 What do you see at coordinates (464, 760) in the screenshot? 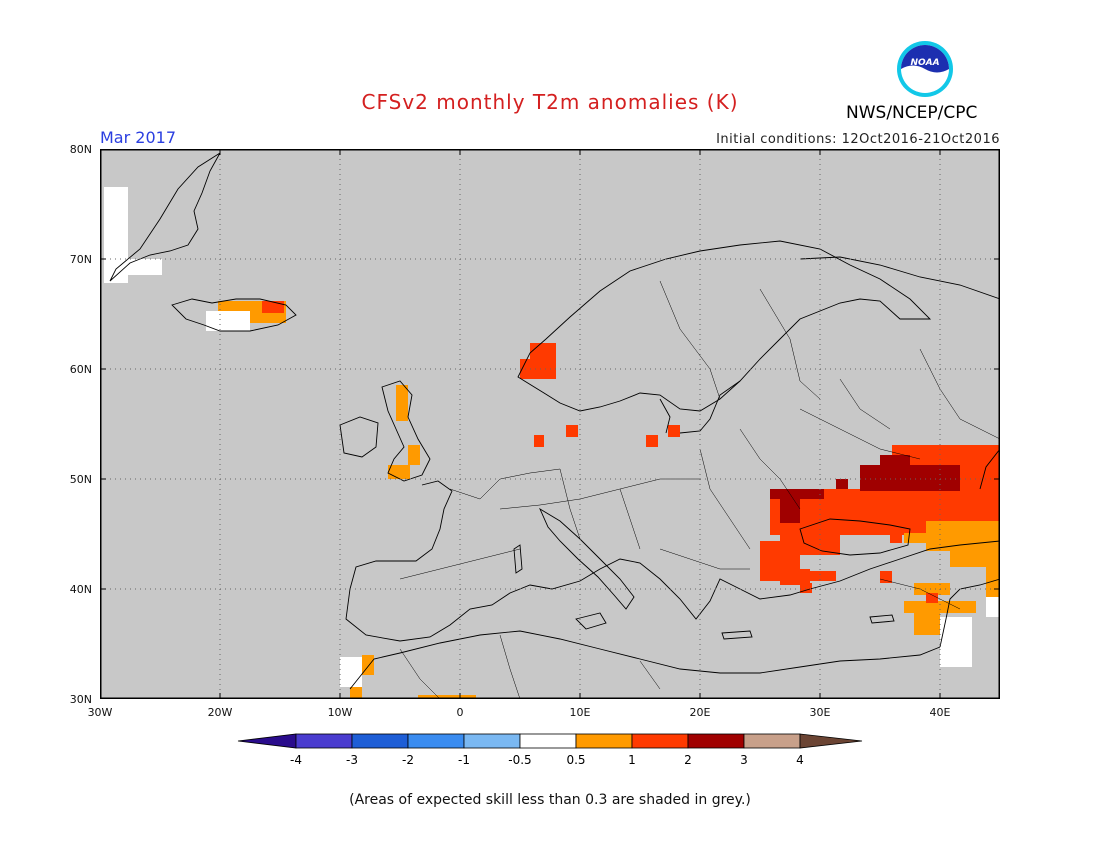
I see `colorbar-tick: -1` at bounding box center [464, 760].